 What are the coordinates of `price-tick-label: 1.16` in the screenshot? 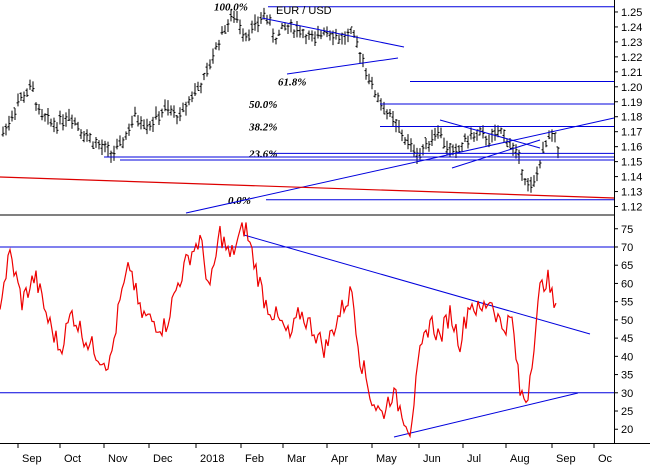 It's located at (631, 148).